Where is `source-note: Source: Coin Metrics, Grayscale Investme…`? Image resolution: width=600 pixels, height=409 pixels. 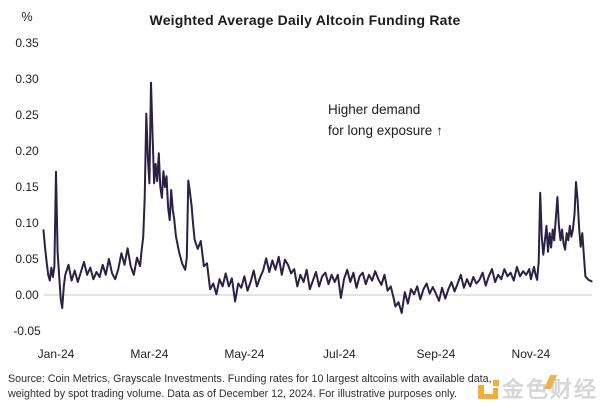 source-note: Source: Coin Metrics, Grayscale Investme… is located at coordinates (302, 386).